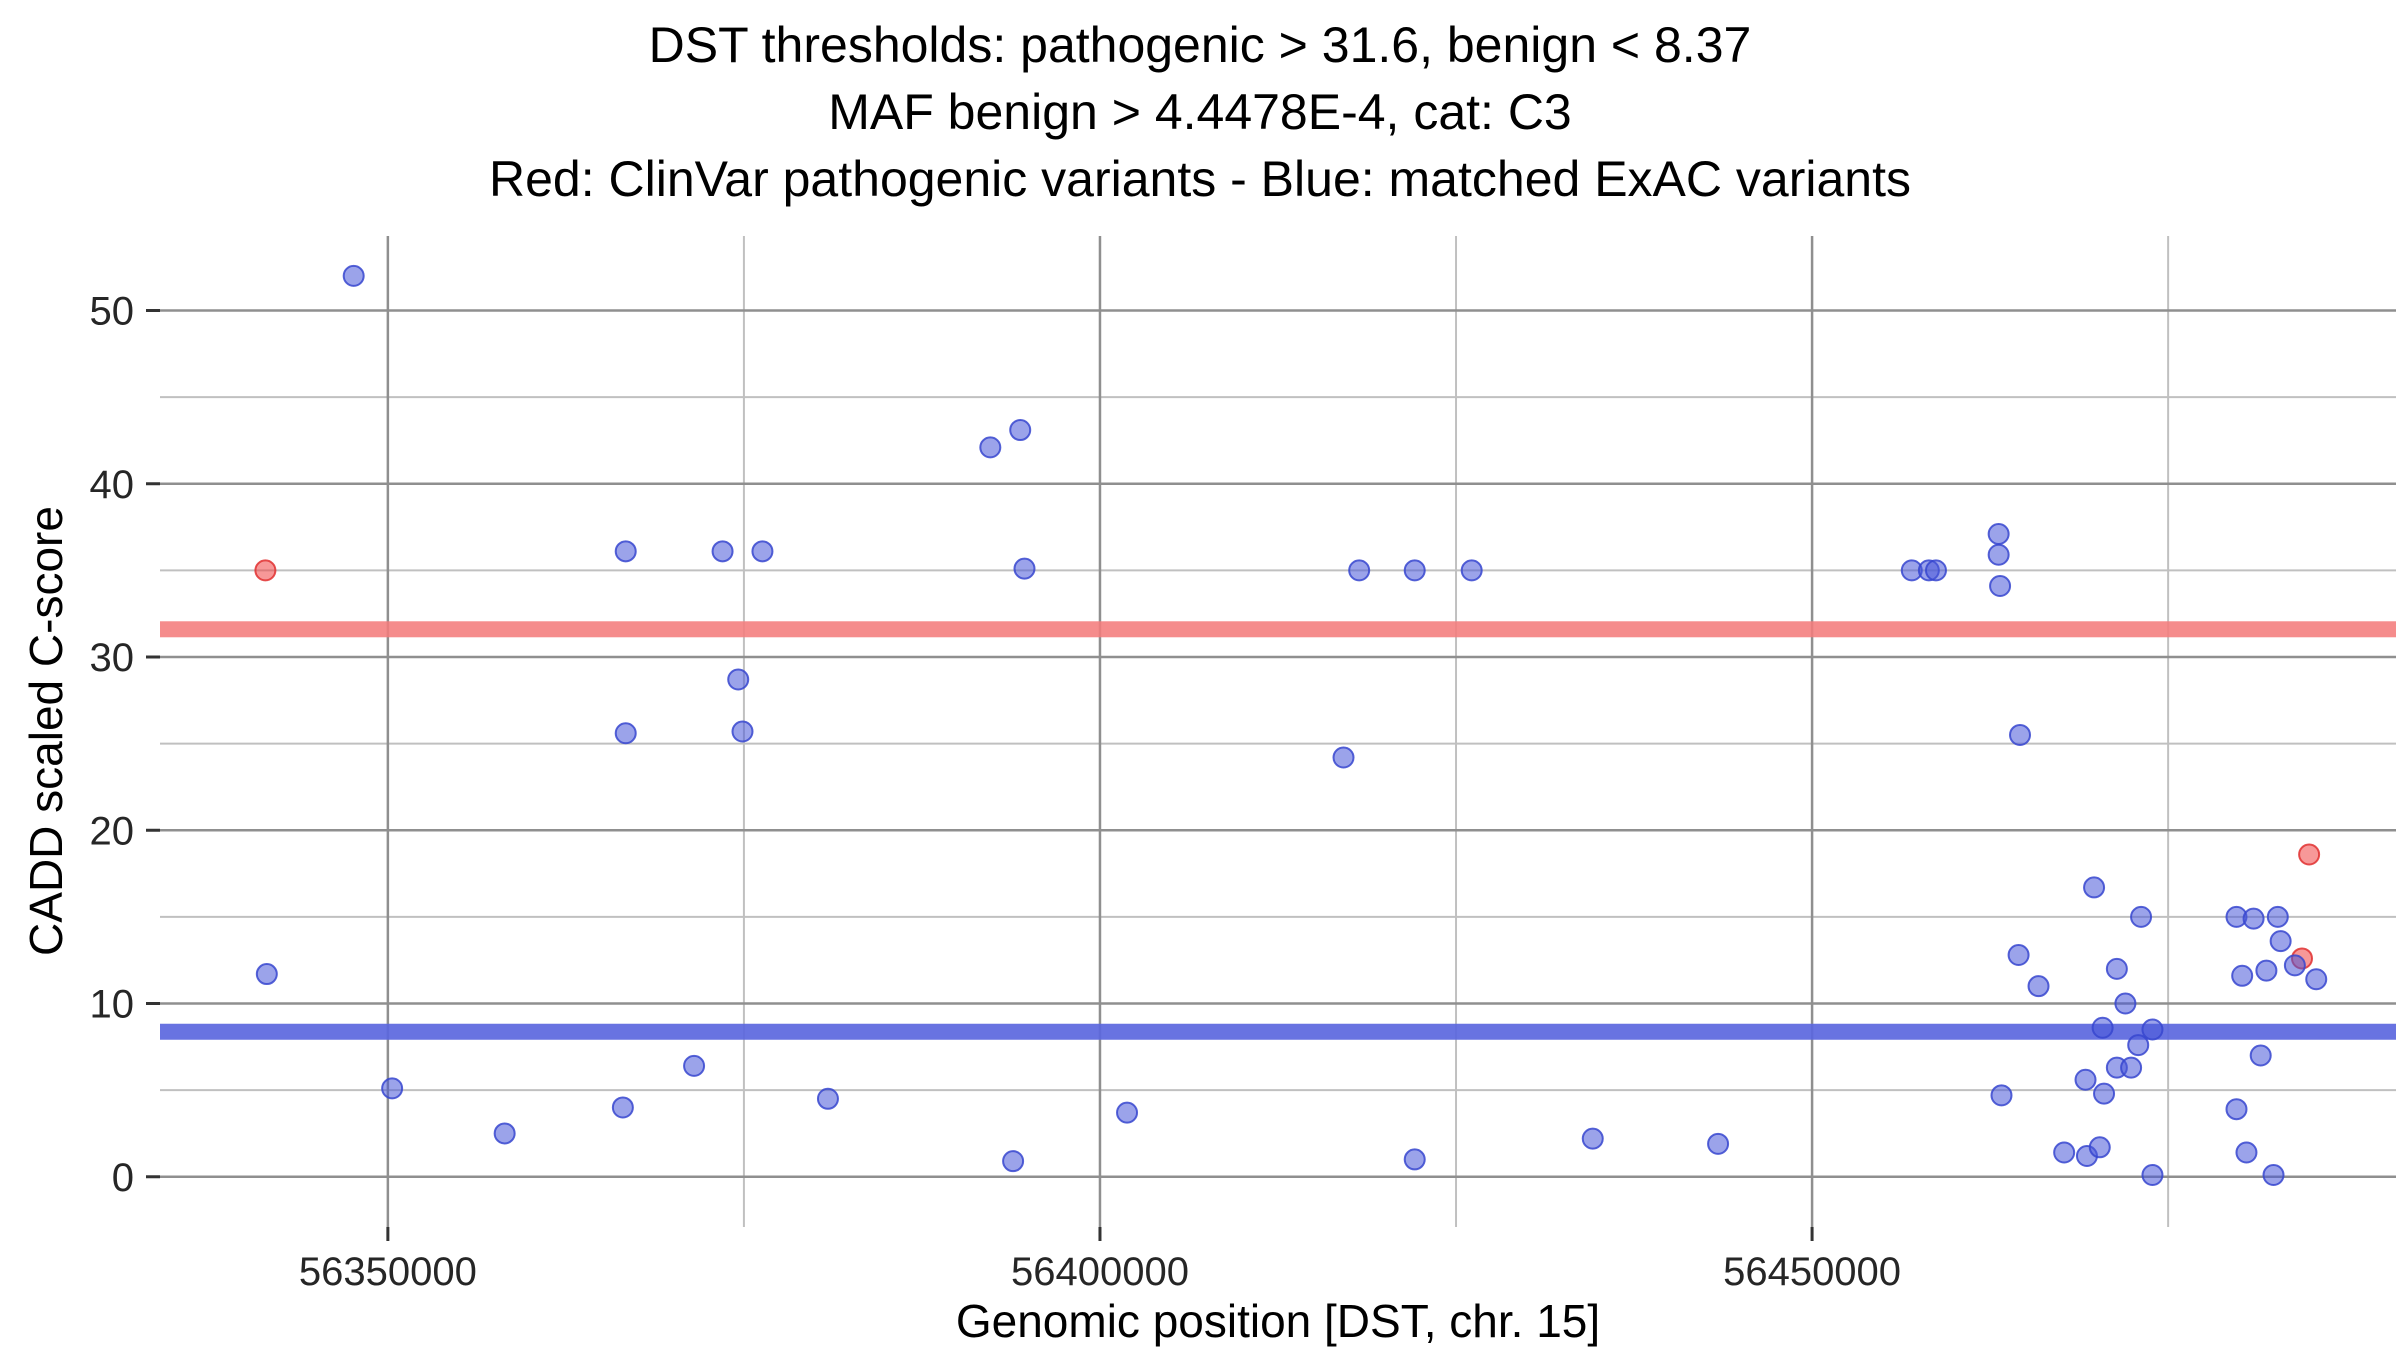 The width and height of the screenshot is (2400, 1350). Describe the element at coordinates (1278, 1321) in the screenshot. I see `x-axis-label: Genomic position [DST, chr. 15]` at that location.